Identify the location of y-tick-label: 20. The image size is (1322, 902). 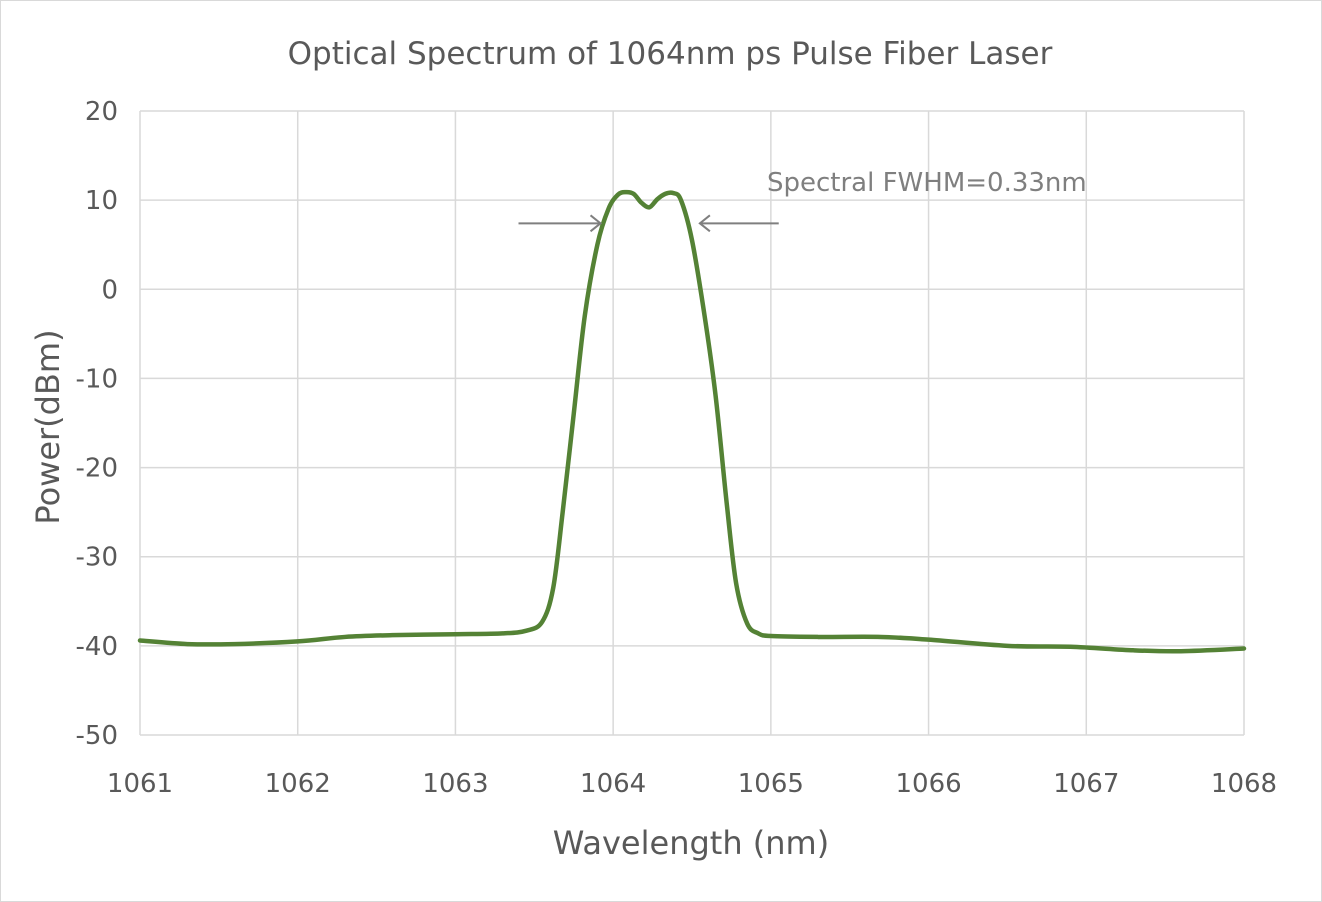
(101, 112).